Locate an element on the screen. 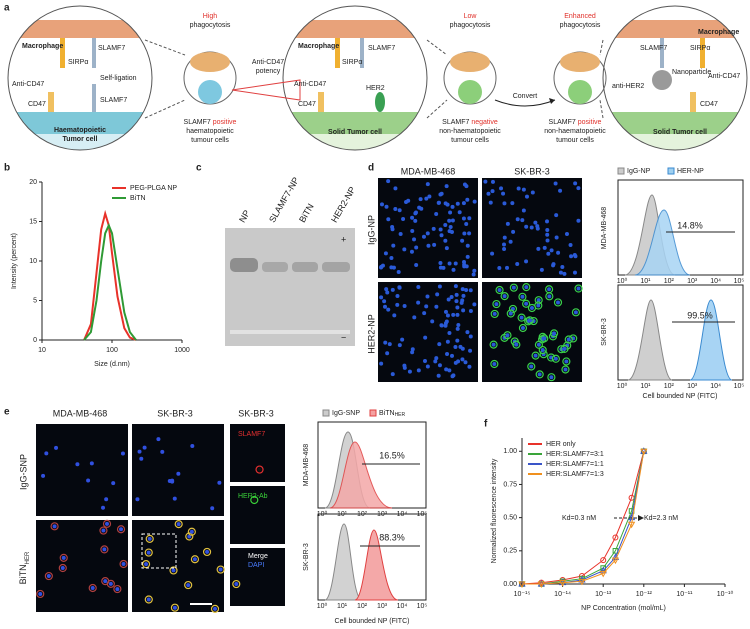 The image size is (750, 629). legend-label: HER only is located at coordinates (561, 444).